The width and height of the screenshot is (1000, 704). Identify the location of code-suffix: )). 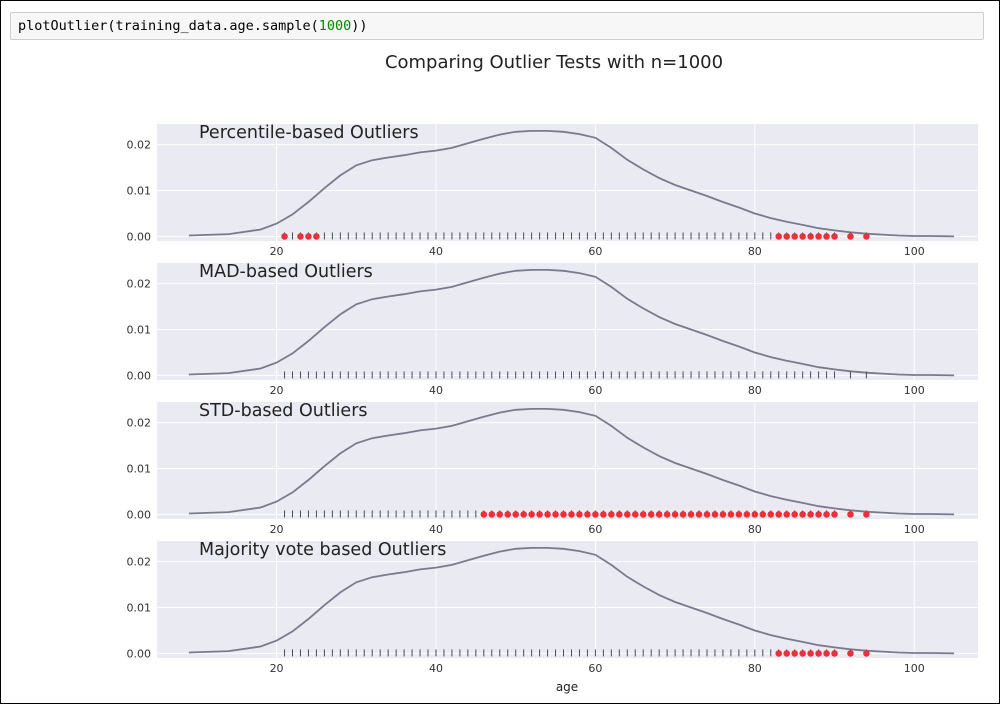
(359, 26).